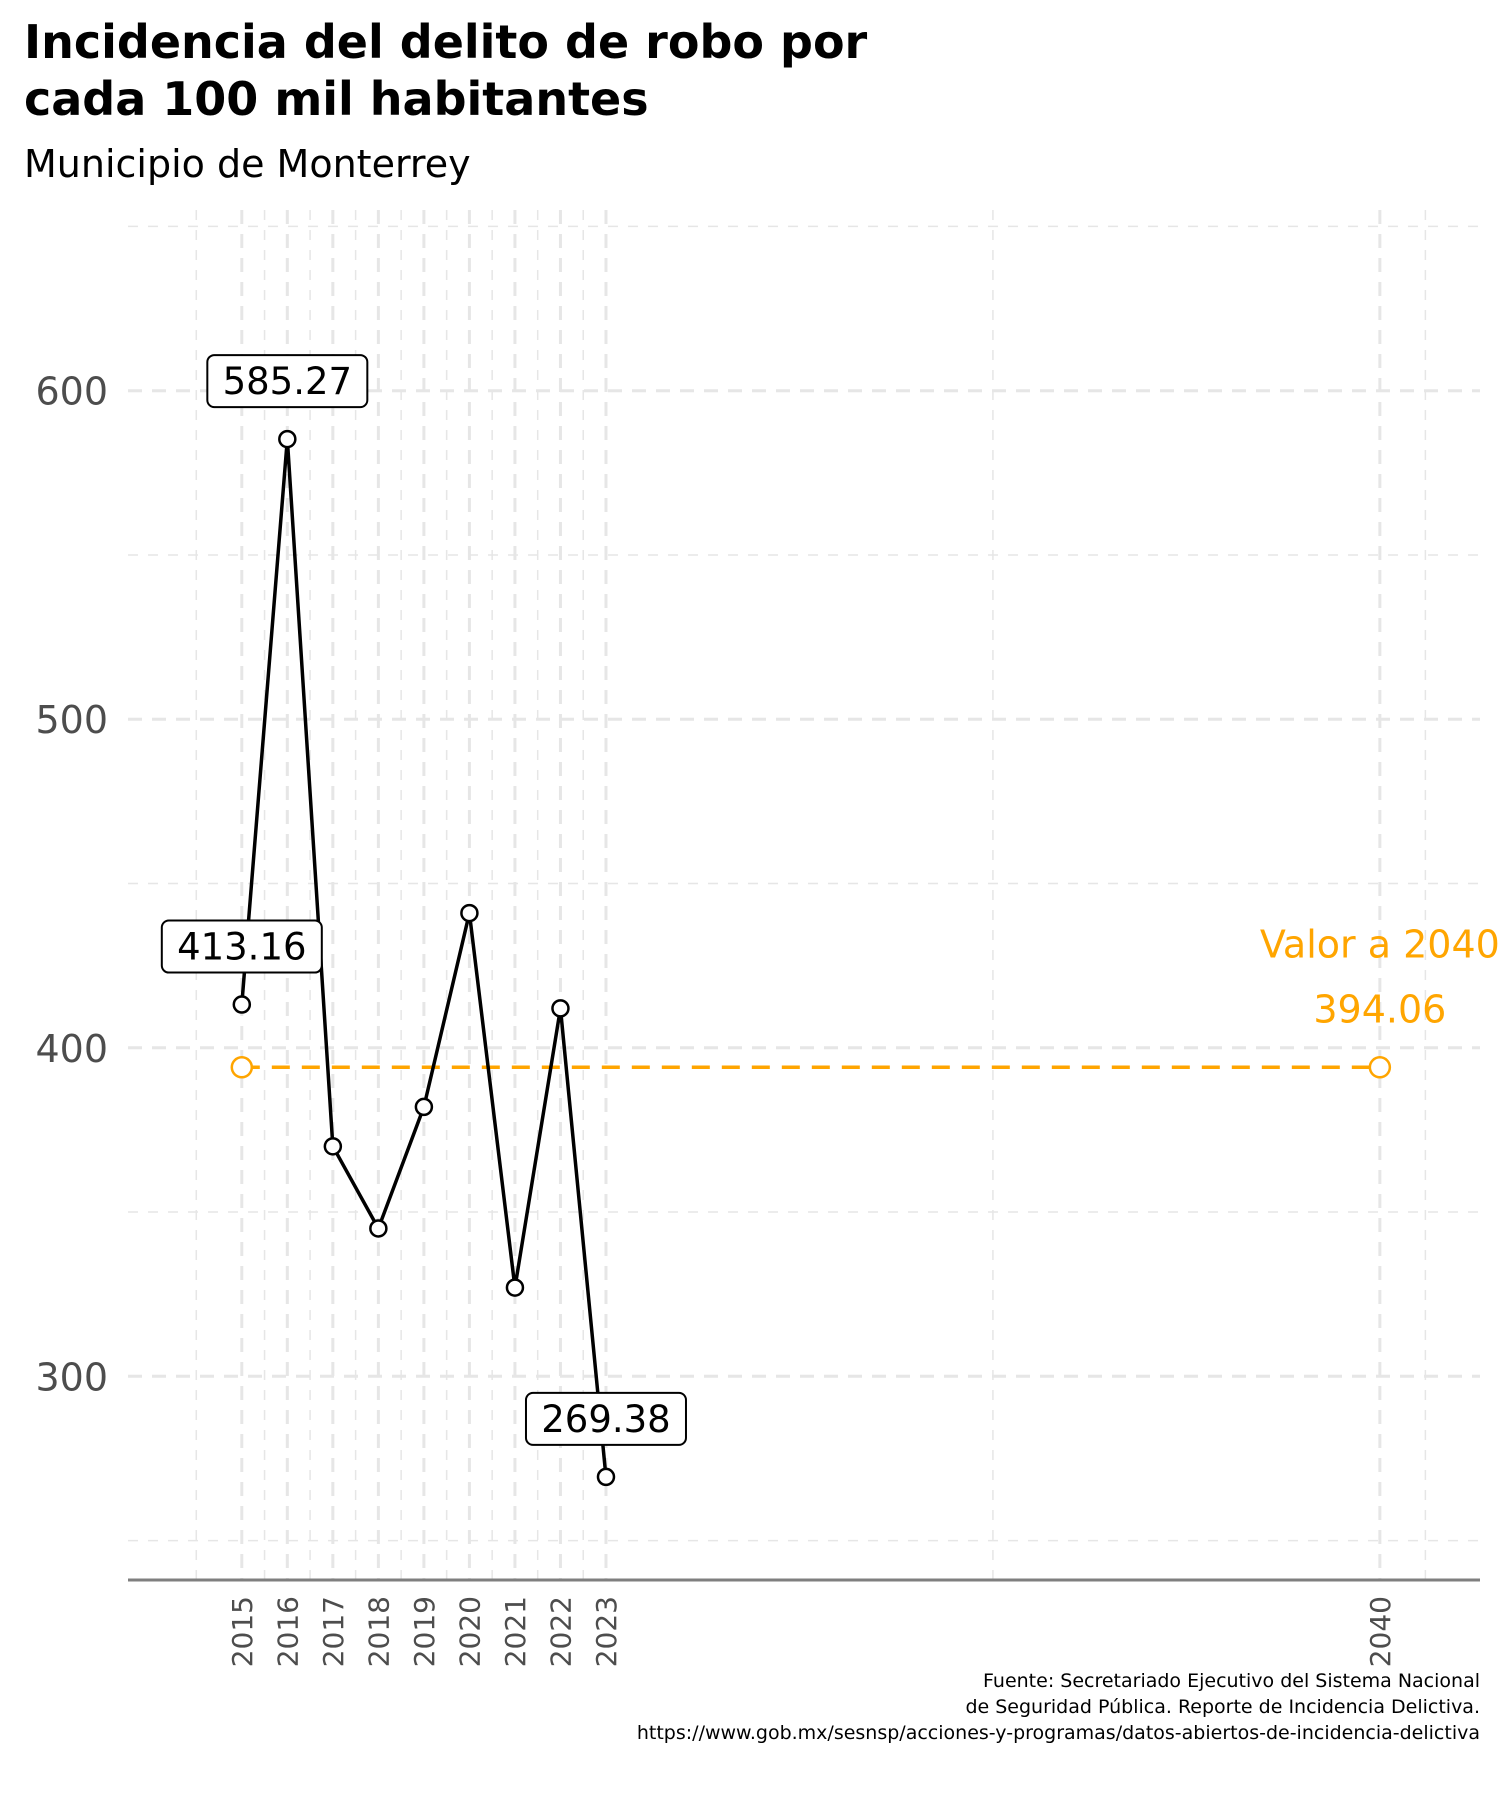 This screenshot has height=1800, width=1500. I want to click on target-value-label: 394.06, so click(1379, 1009).